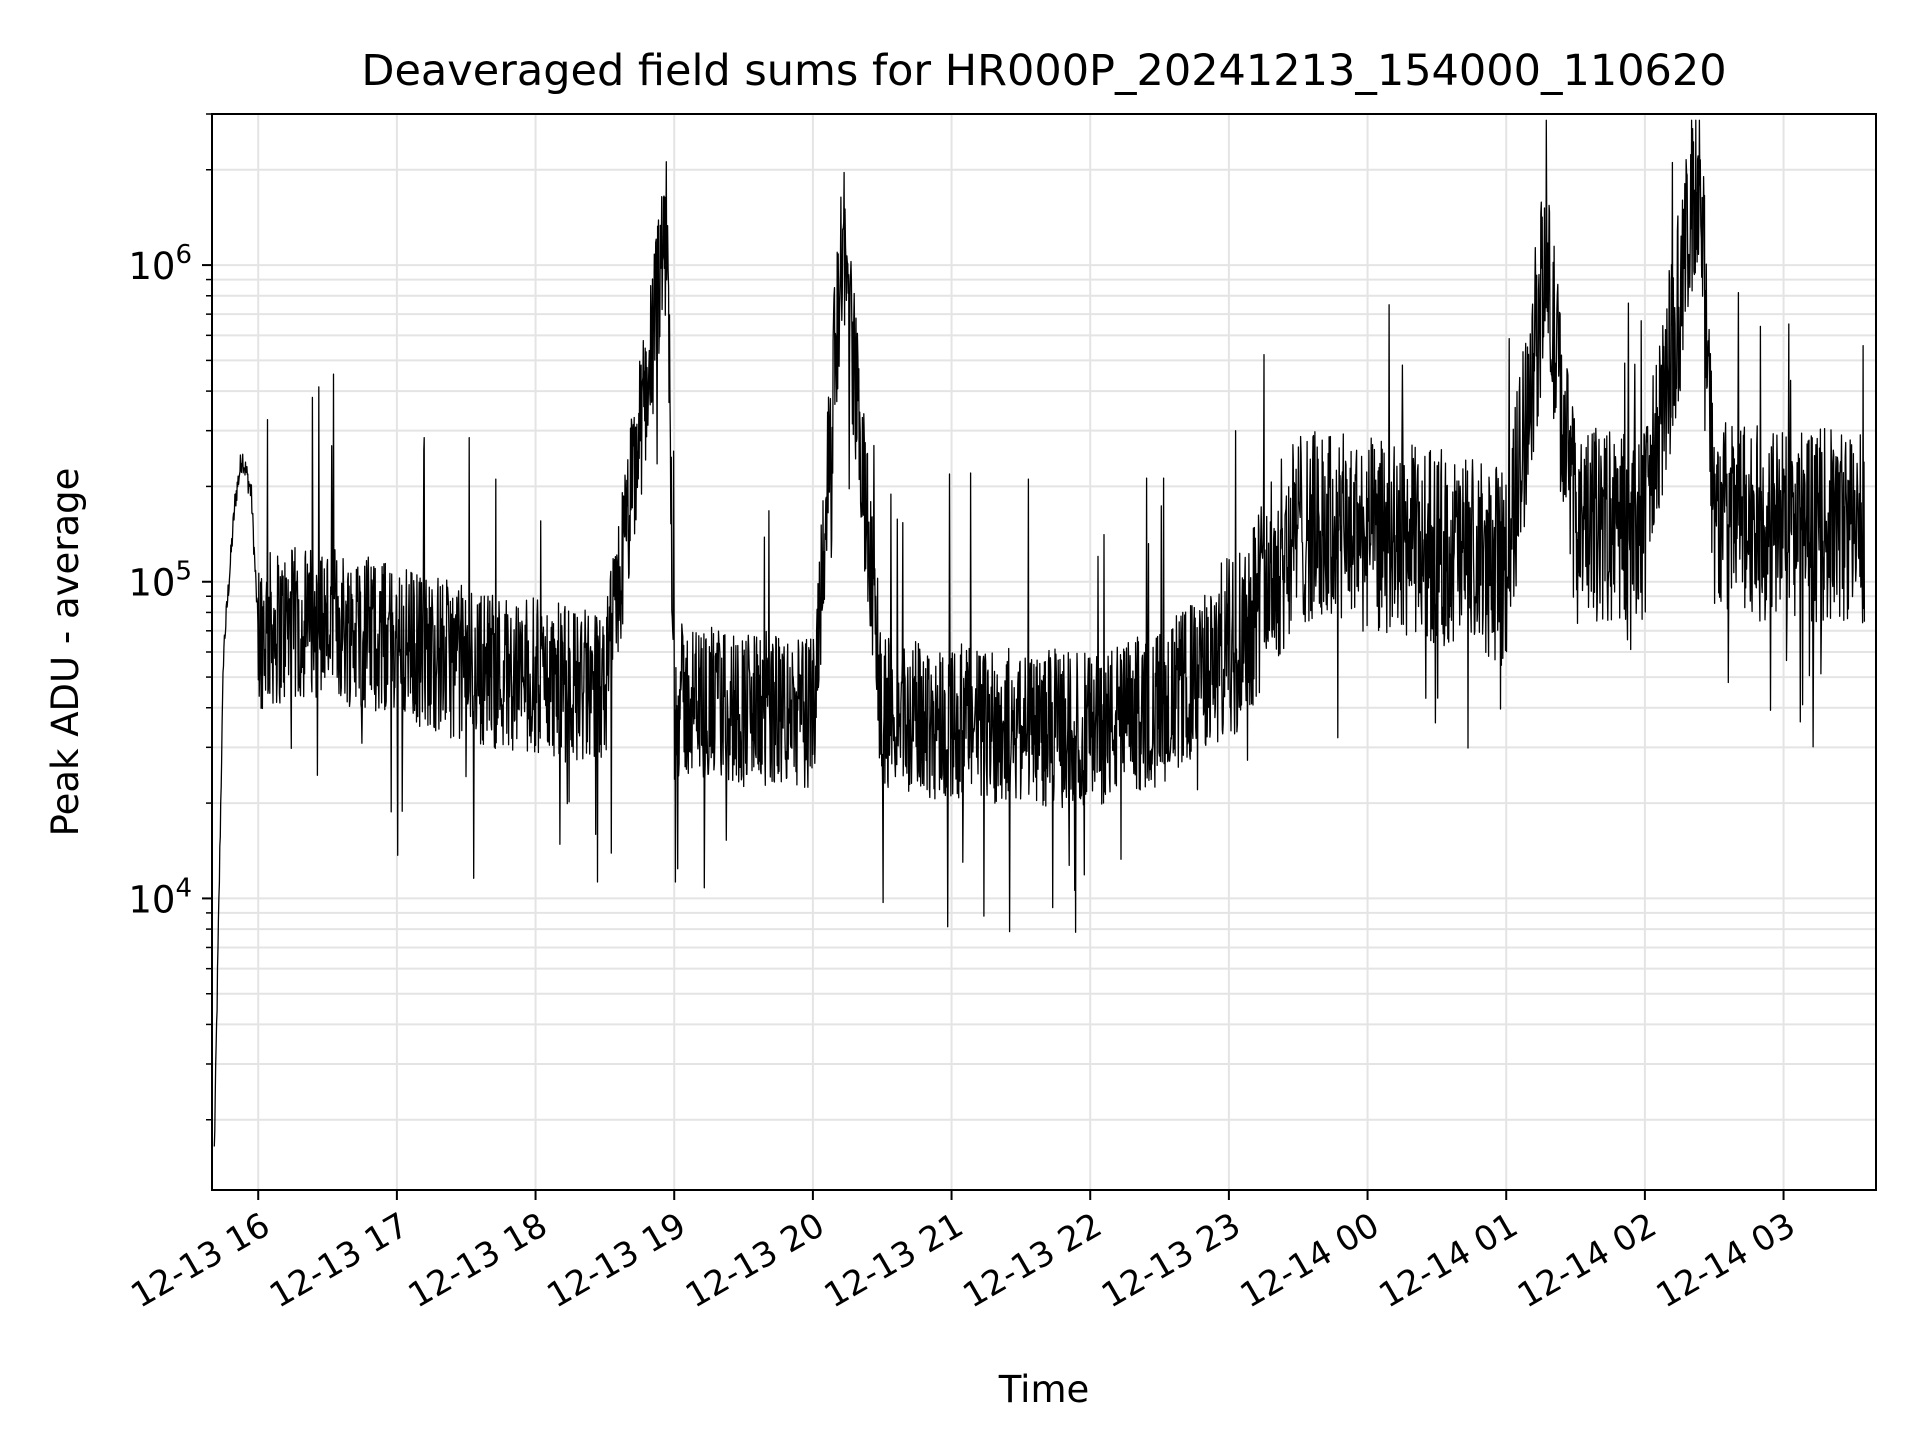 The width and height of the screenshot is (1920, 1440). What do you see at coordinates (160, 897) in the screenshot?
I see `y-tick-label: 104` at bounding box center [160, 897].